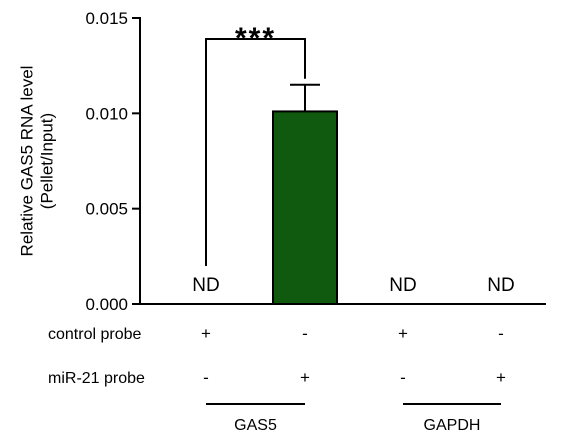 Image resolution: width=561 pixels, height=440 pixels. What do you see at coordinates (403, 333) in the screenshot?
I see `condition-sign-0-2: +` at bounding box center [403, 333].